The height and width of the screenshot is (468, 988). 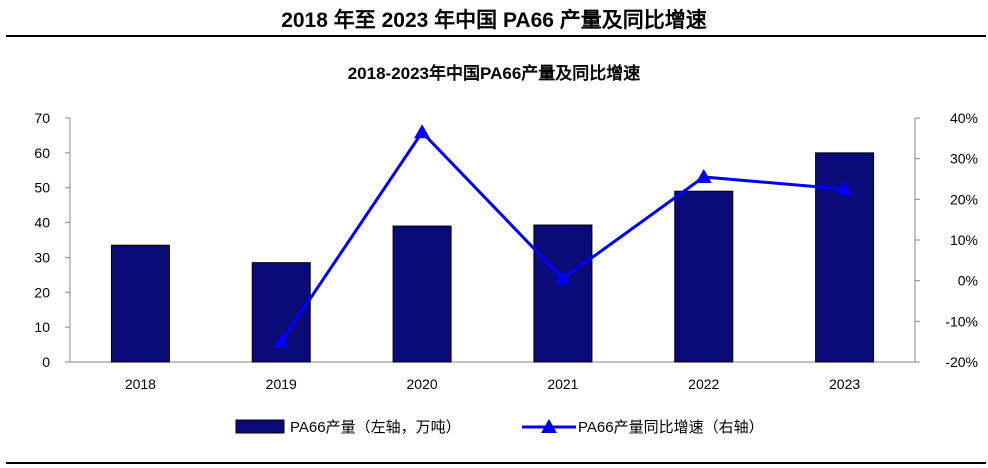 What do you see at coordinates (703, 384) in the screenshot?
I see `x-tick-label: 2022` at bounding box center [703, 384].